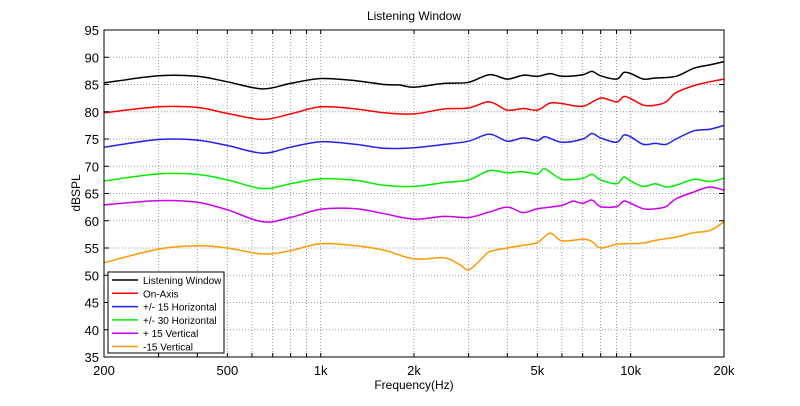 Image resolution: width=800 pixels, height=406 pixels. What do you see at coordinates (92, 357) in the screenshot?
I see `y-tick-label: 35` at bounding box center [92, 357].